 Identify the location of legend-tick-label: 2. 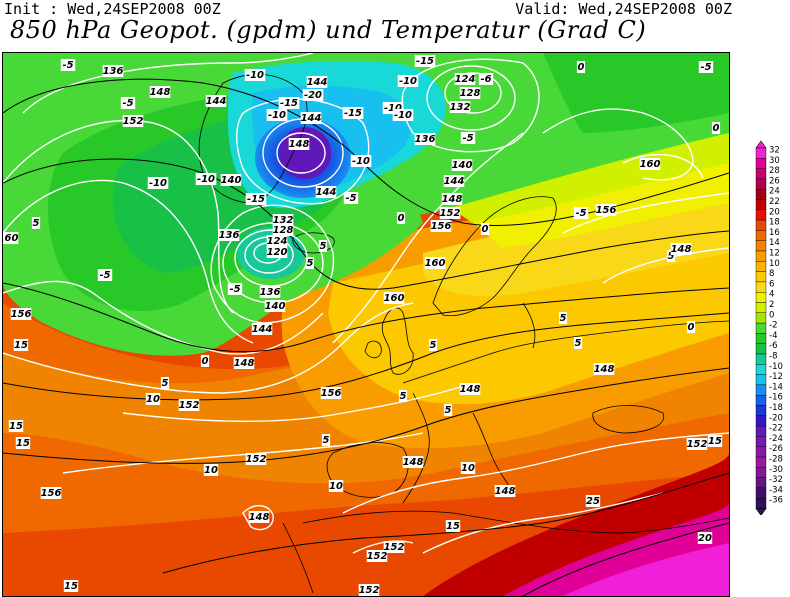
(771, 305).